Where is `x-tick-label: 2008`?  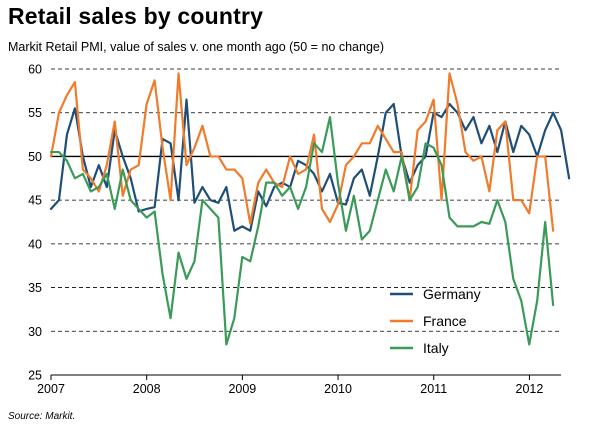
x-tick-label: 2008 is located at coordinates (147, 389).